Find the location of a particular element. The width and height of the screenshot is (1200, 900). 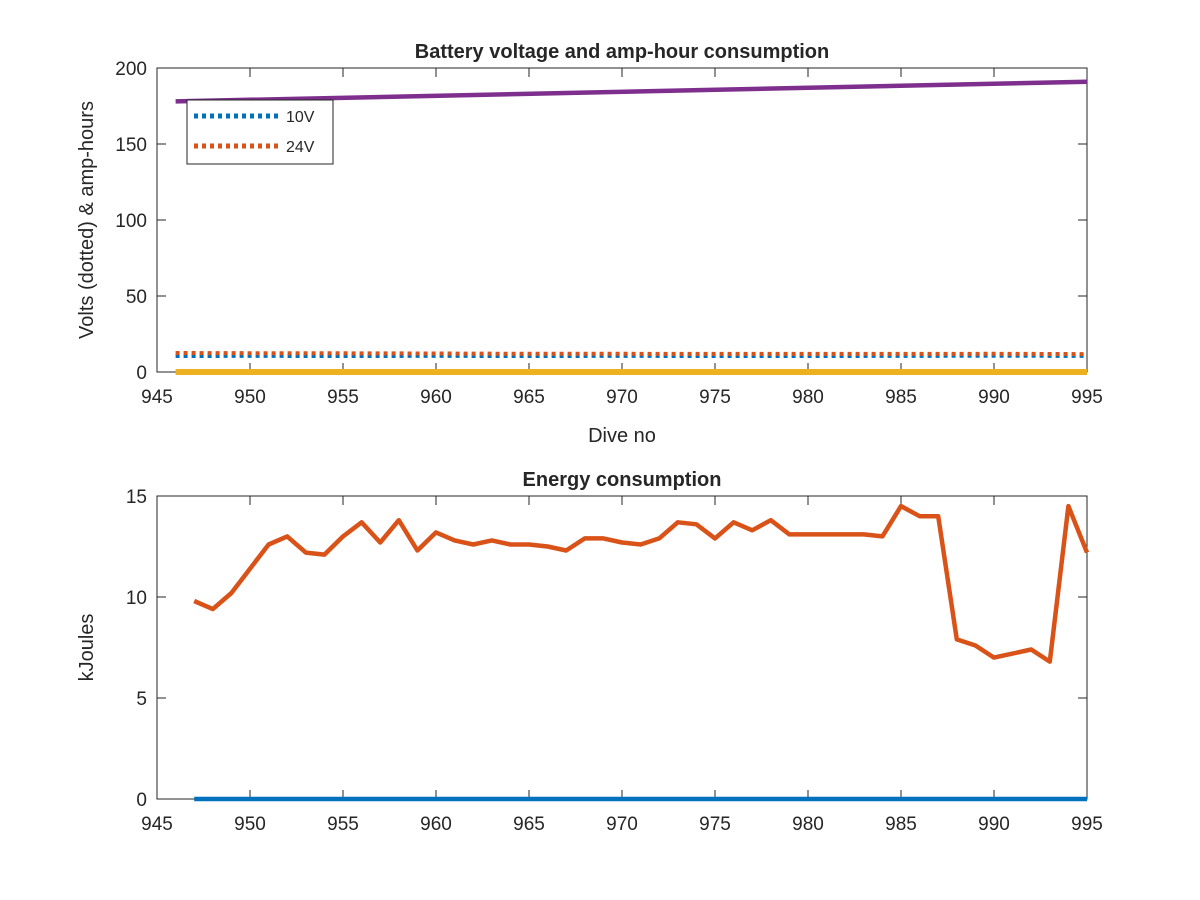

y-tick-label: 15 is located at coordinates (136, 497).